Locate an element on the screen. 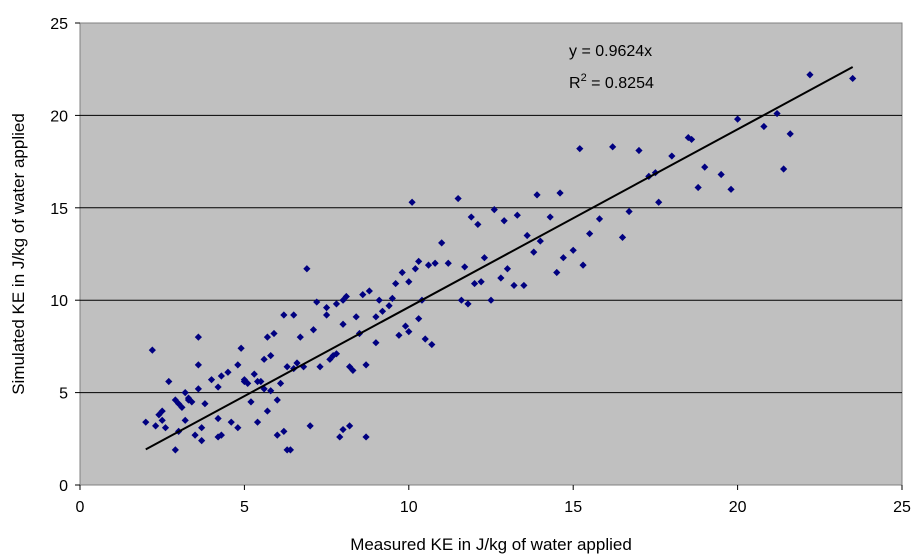 The height and width of the screenshot is (559, 915). r-squared-label: R2 = 0.8254 is located at coordinates (611, 82).